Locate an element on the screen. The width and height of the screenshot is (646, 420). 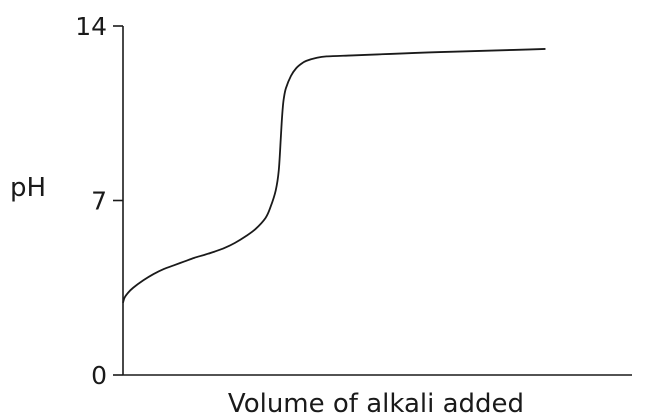
y-axis-label: pH is located at coordinates (28, 188).